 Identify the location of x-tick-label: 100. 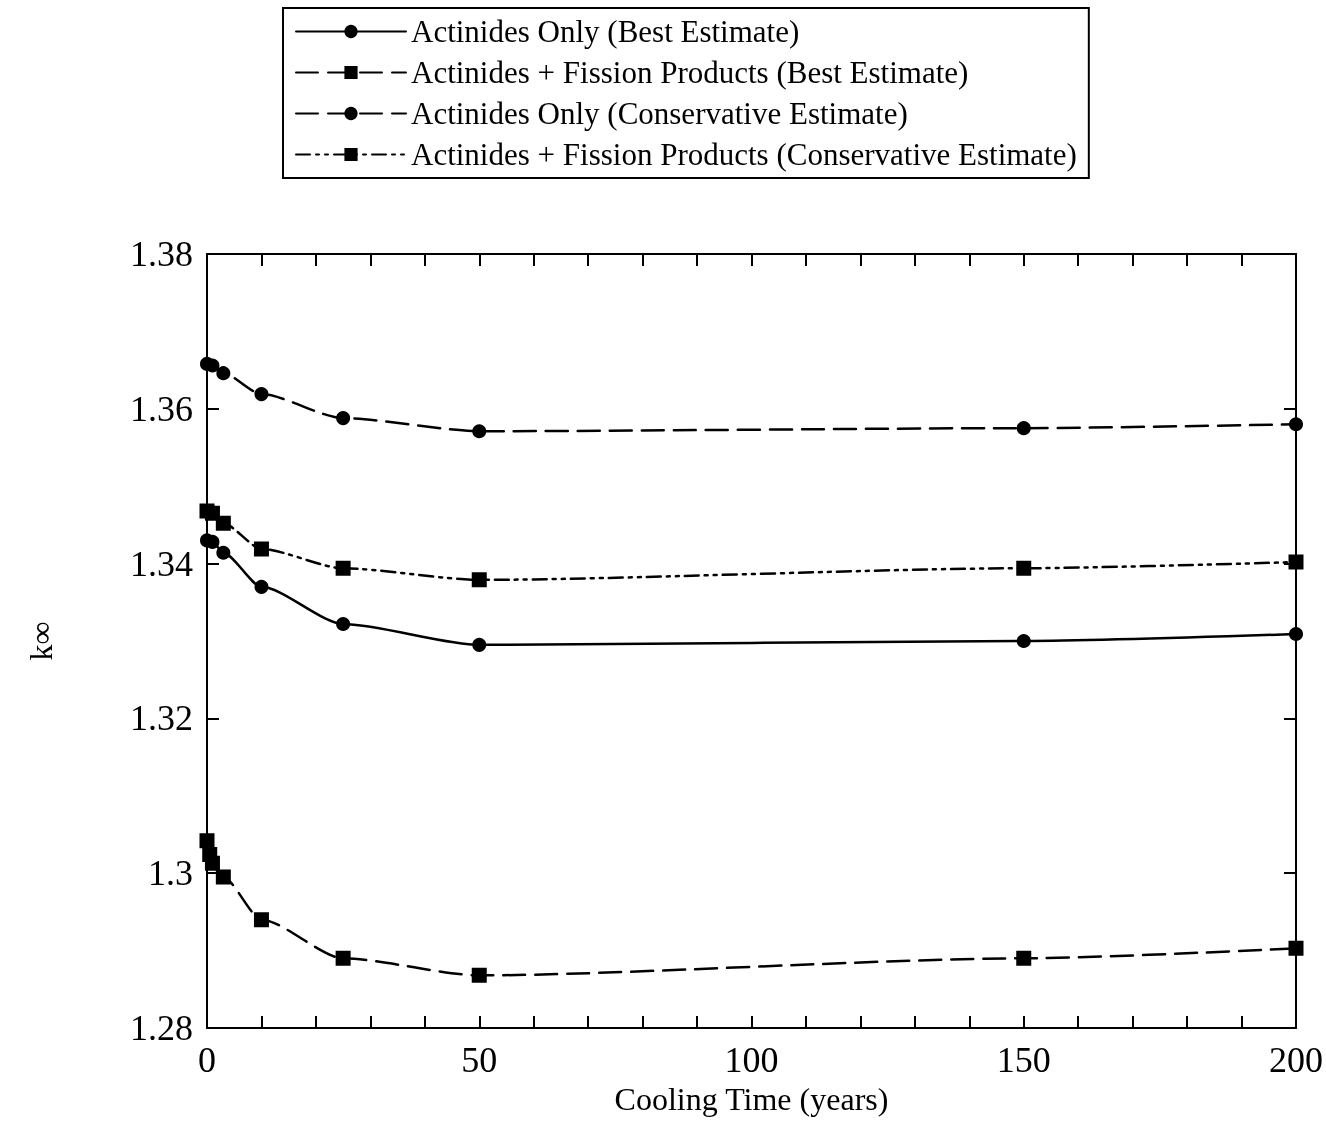
(751, 1060).